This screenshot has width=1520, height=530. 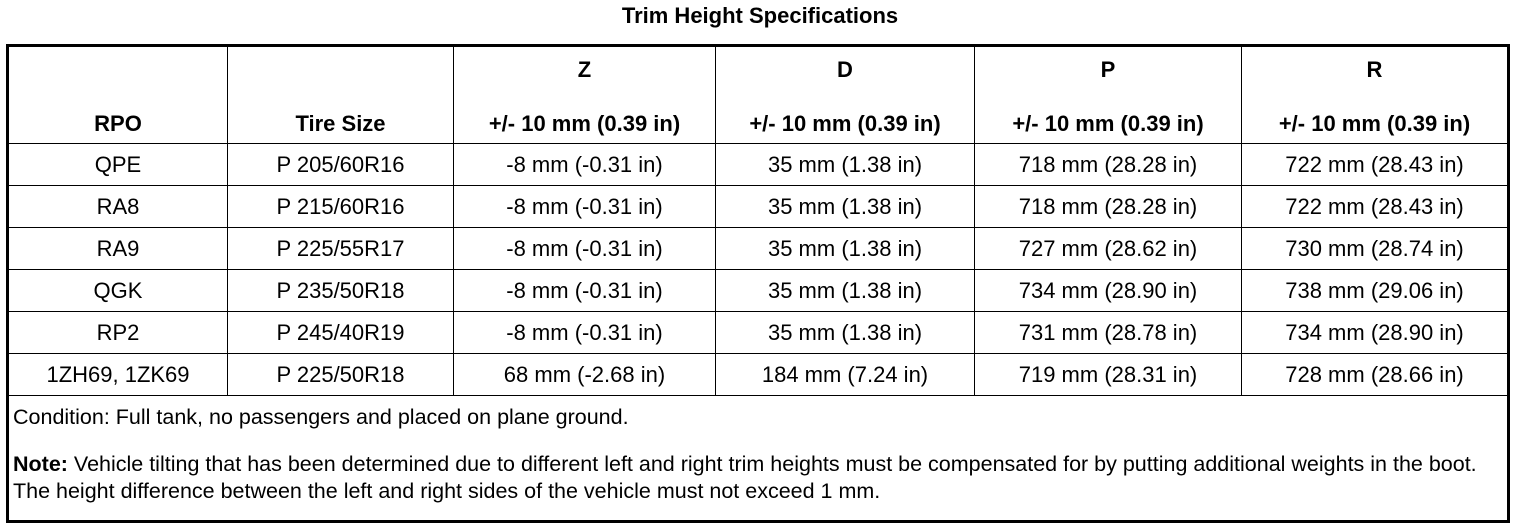 What do you see at coordinates (340, 374) in the screenshot?
I see `cell-tire-size: P 225/50R18` at bounding box center [340, 374].